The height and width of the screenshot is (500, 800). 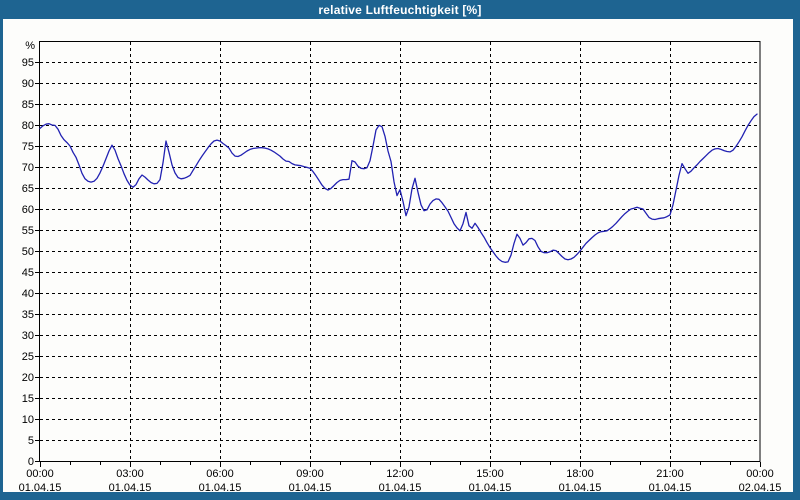 What do you see at coordinates (28, 357) in the screenshot?
I see `y-tick-label: 25` at bounding box center [28, 357].